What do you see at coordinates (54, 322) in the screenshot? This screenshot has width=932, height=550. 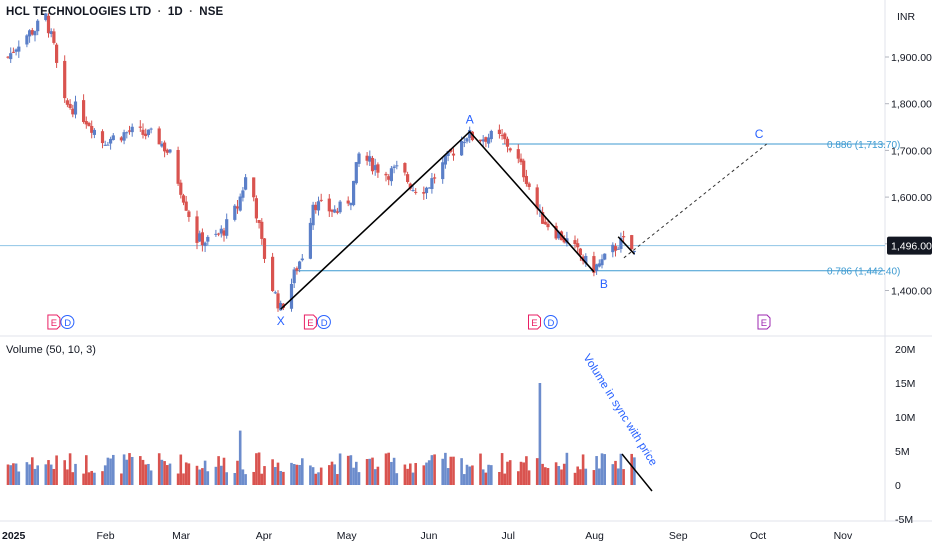 I see `earnings-event-icon: E` at bounding box center [54, 322].